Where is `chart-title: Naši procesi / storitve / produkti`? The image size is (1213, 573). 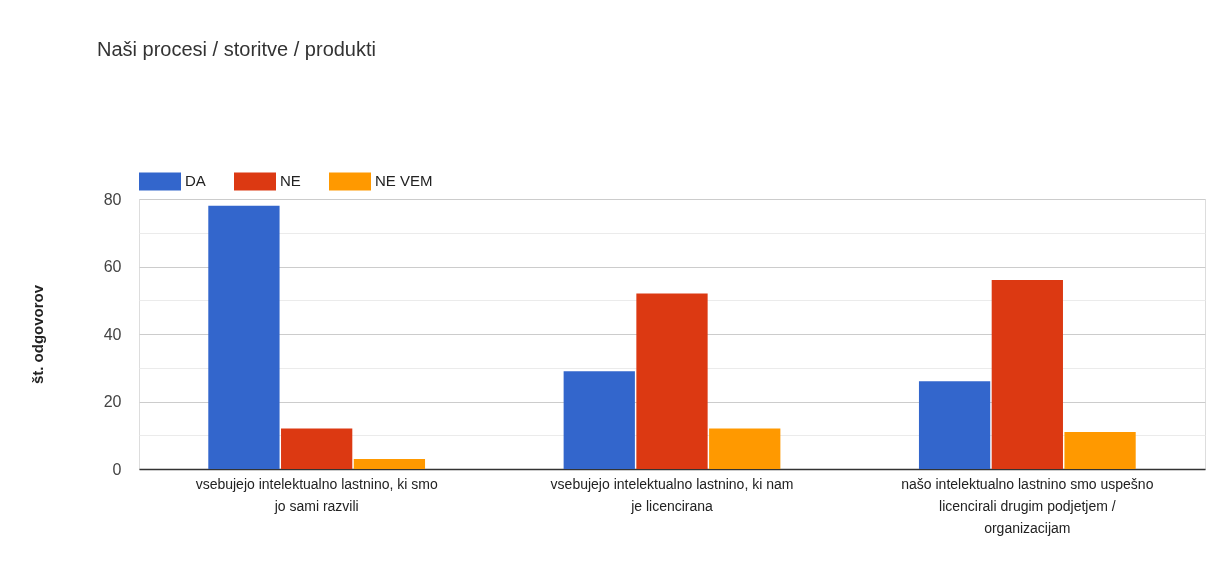
chart-title: Naši procesi / storitve / produkti is located at coordinates (236, 49).